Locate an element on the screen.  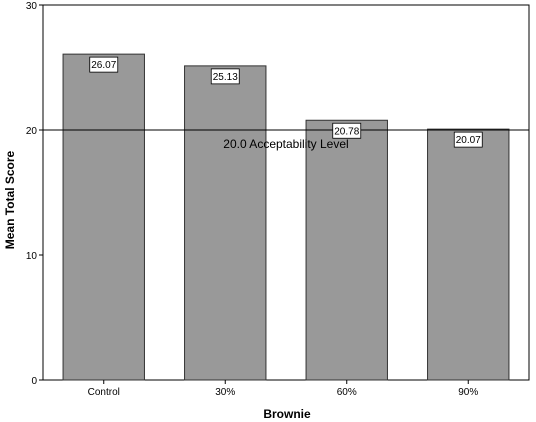
data-label-0: 26.07 is located at coordinates (103, 65).